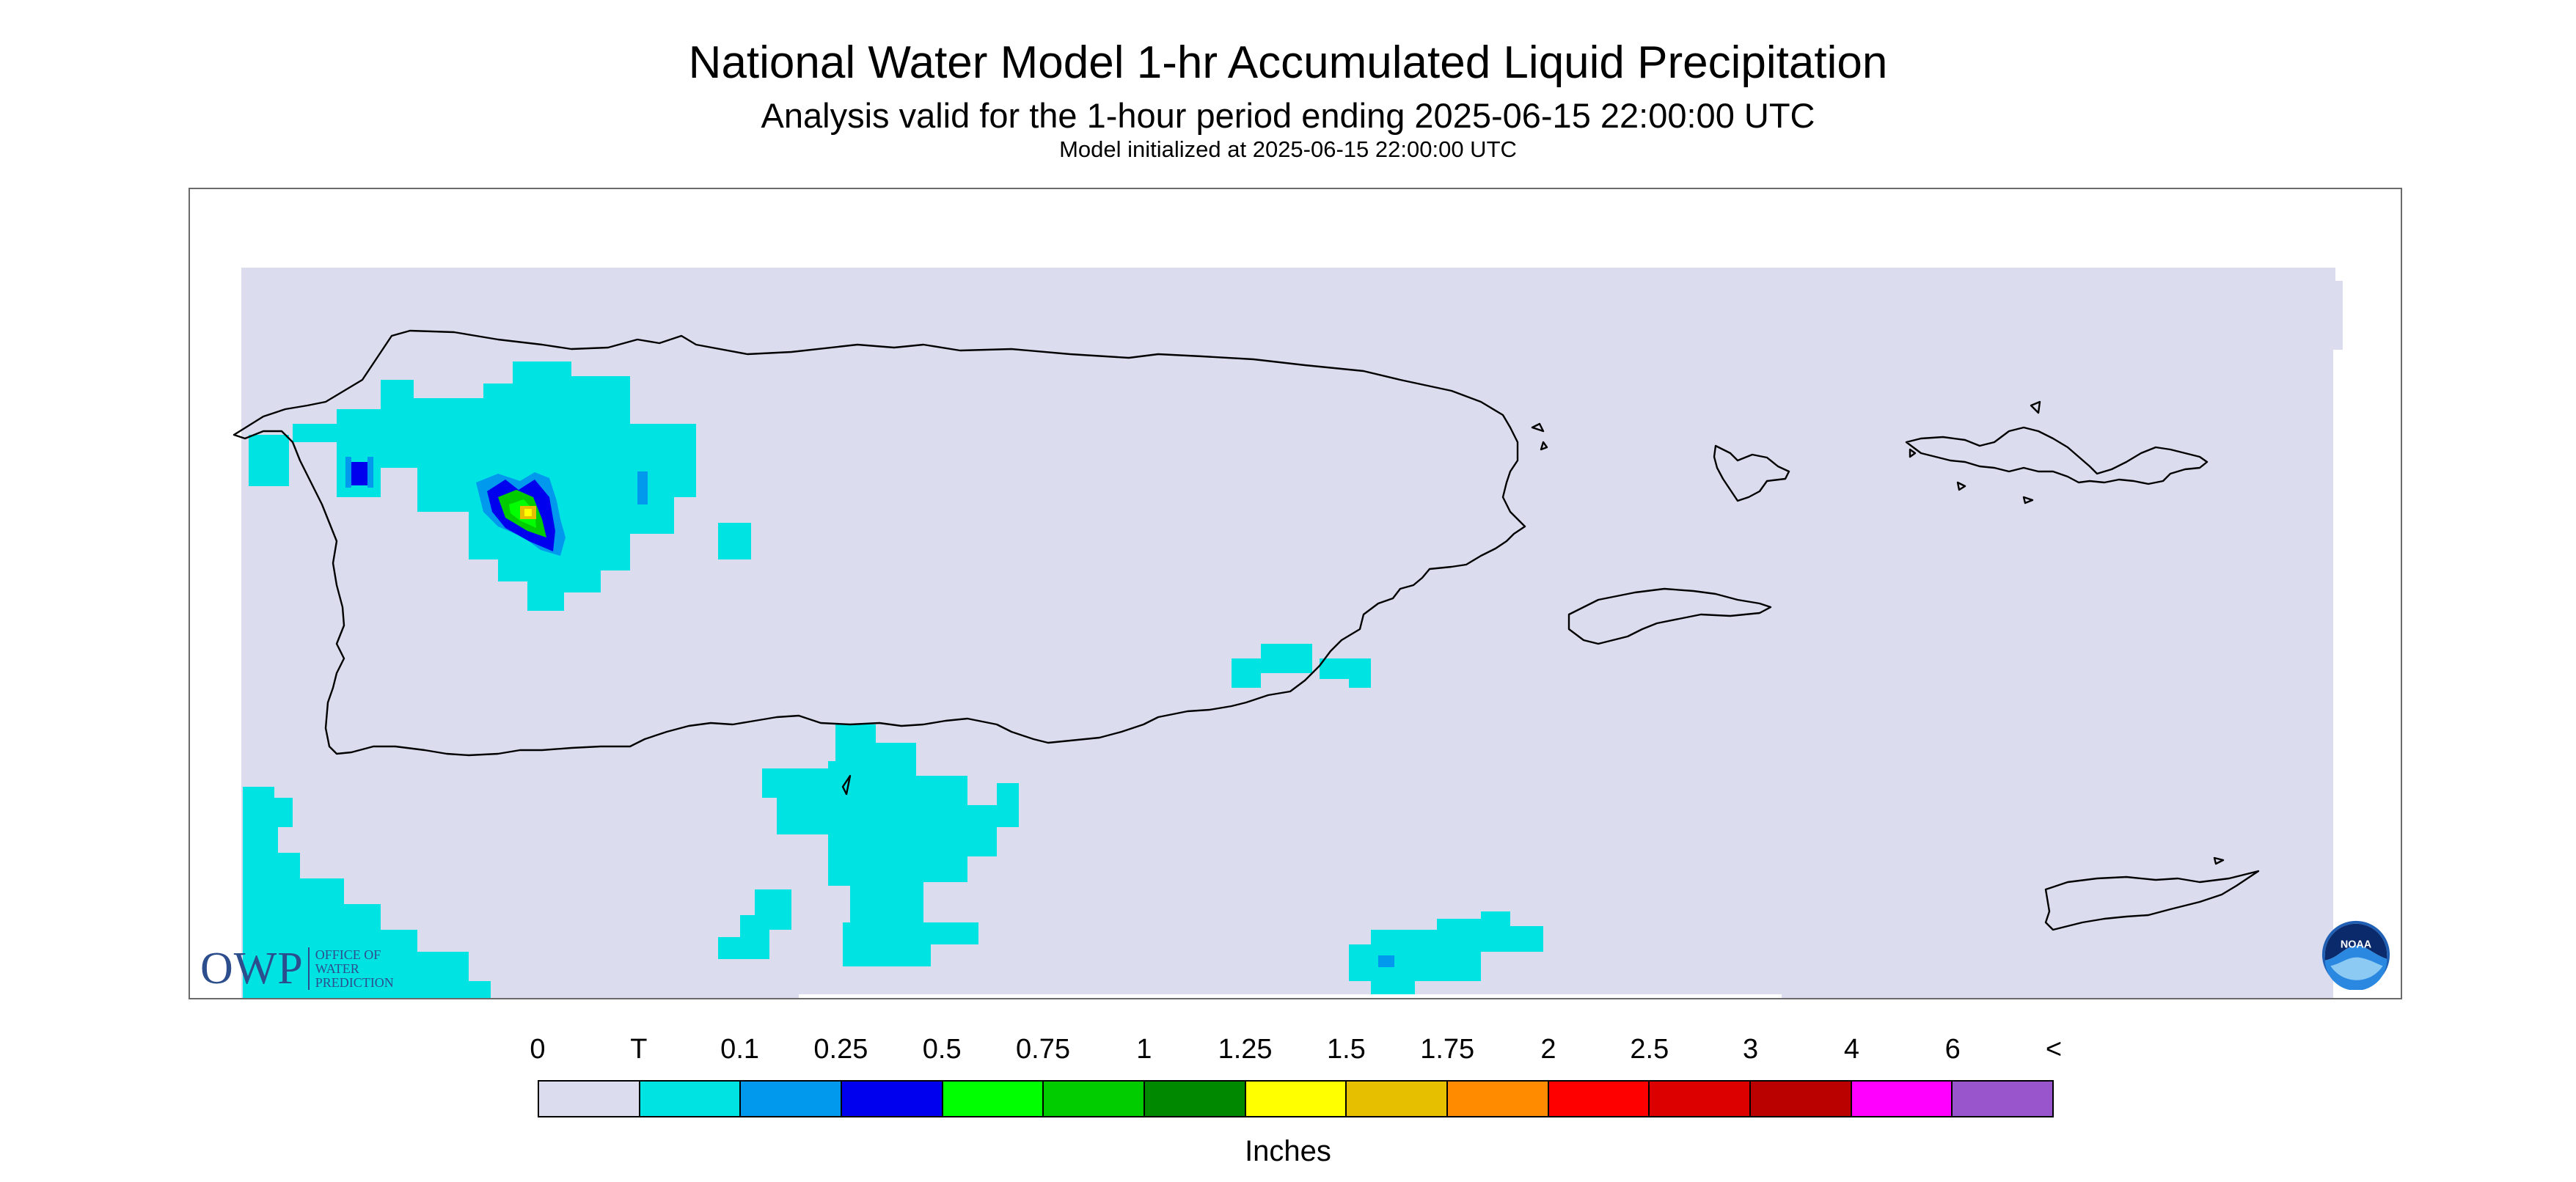 Image resolution: width=2576 pixels, height=1182 pixels. Describe the element at coordinates (1649, 1049) in the screenshot. I see `legend-tick-label: 2.5` at that location.